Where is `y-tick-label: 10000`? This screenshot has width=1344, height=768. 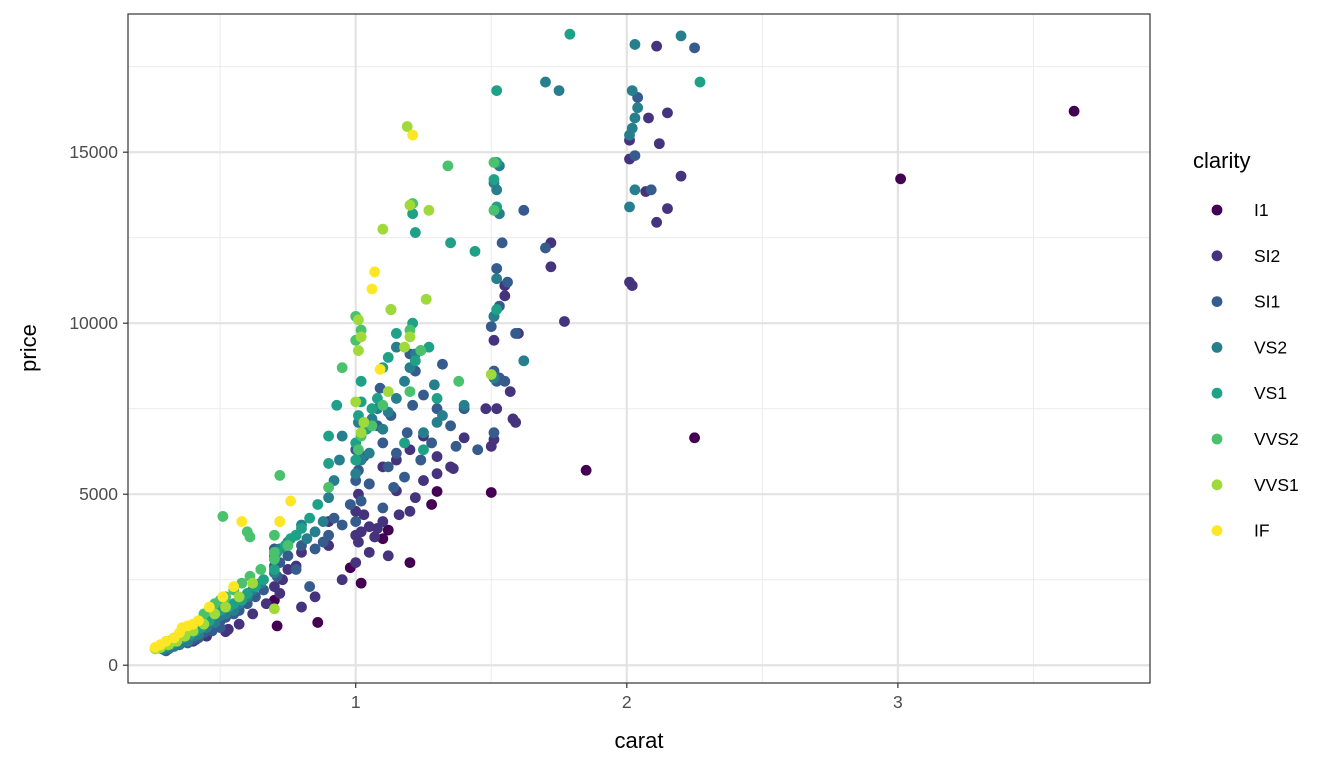 y-tick-label: 10000 is located at coordinates (93, 323).